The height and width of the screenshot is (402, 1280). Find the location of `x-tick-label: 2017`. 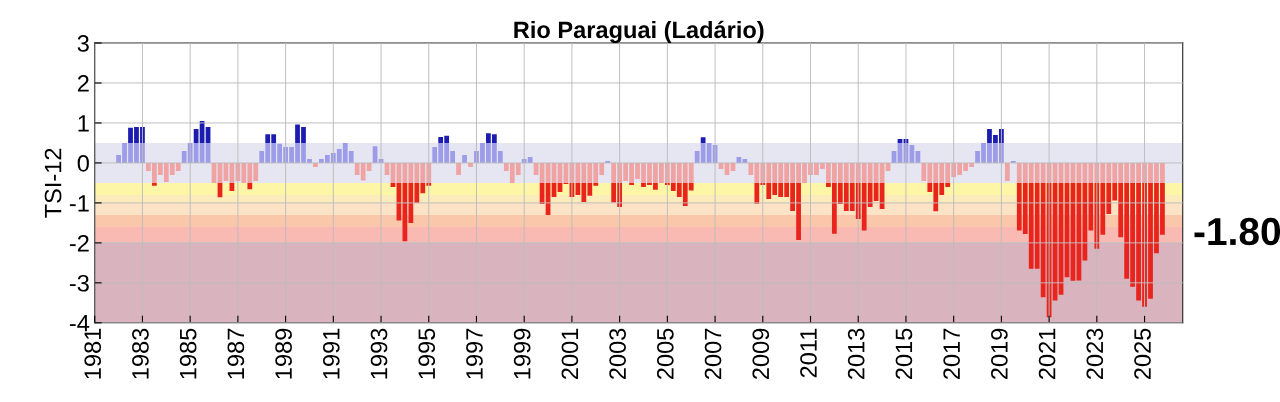

x-tick-label: 2017 is located at coordinates (952, 353).